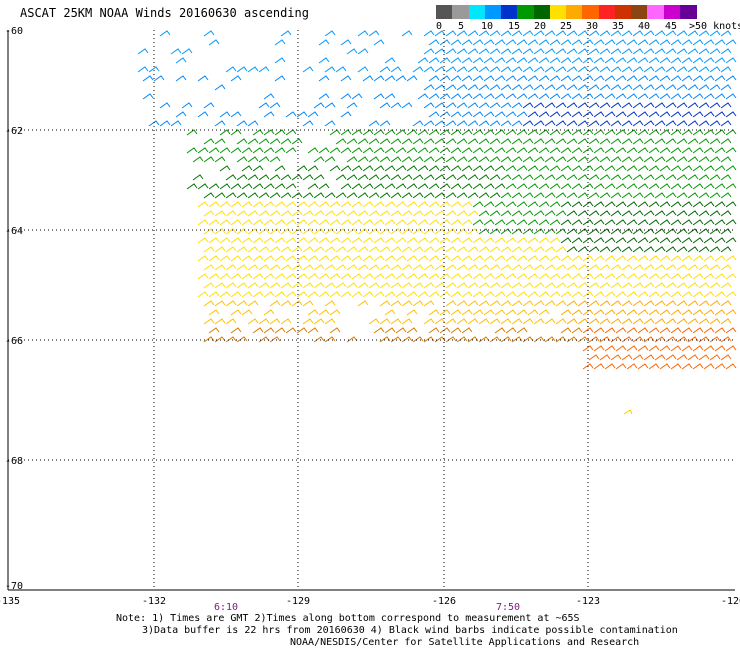 The image size is (740, 650). What do you see at coordinates (367, 607) in the screenshot?
I see `time-labels: 6:10 7:50` at bounding box center [367, 607].